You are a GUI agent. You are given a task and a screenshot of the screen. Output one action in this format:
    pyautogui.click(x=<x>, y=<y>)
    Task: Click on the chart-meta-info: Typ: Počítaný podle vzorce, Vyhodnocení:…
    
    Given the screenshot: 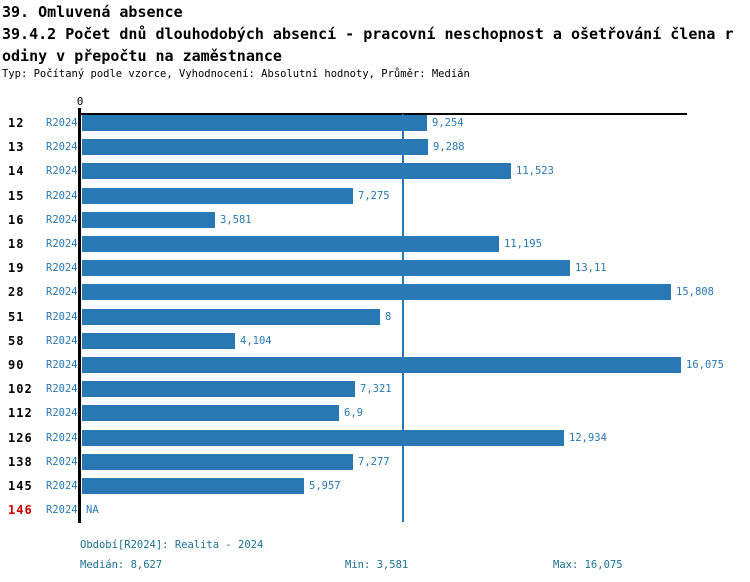 What is the action you would take?
    pyautogui.click(x=236, y=74)
    